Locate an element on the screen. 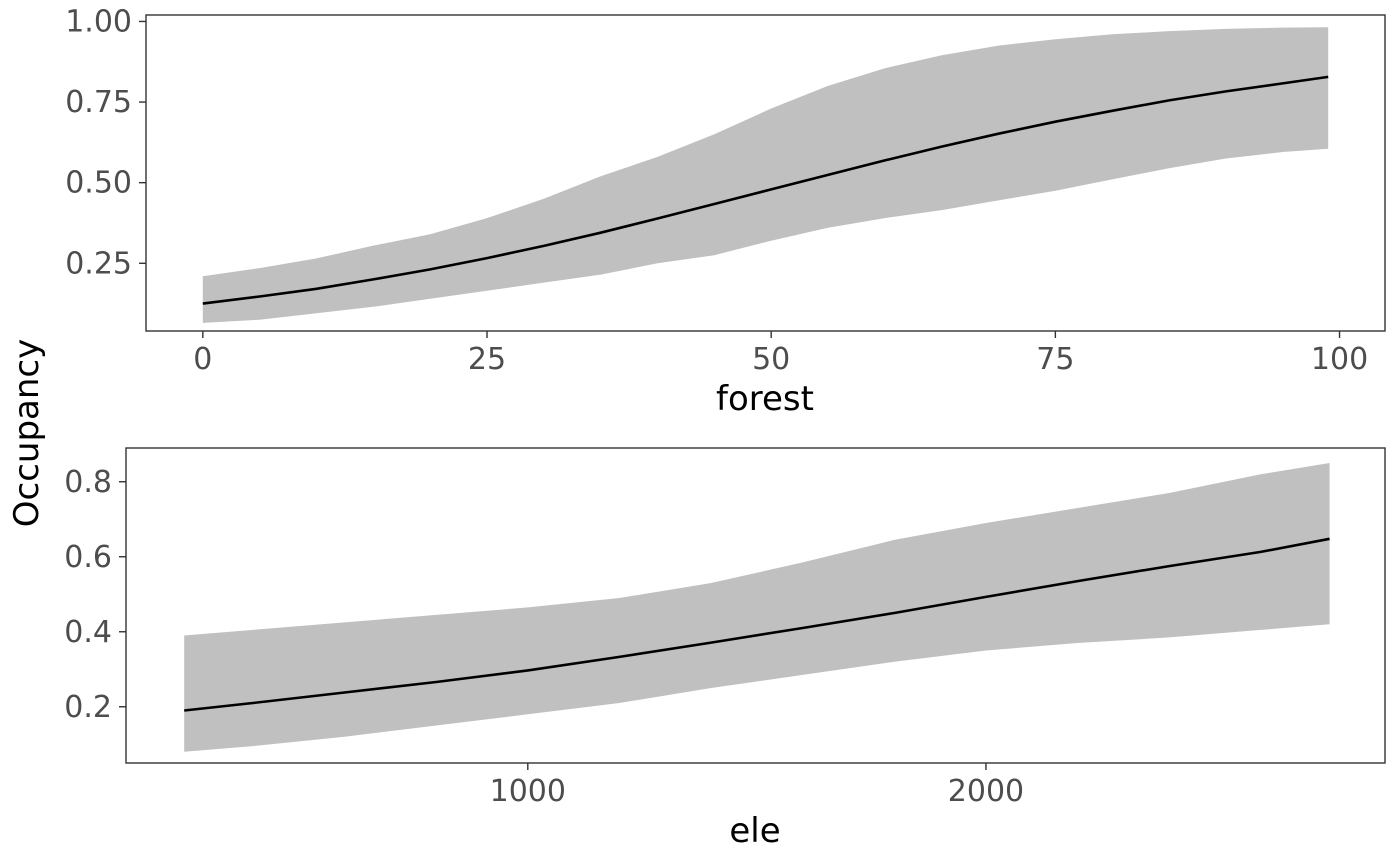 This screenshot has width=1400, height=865. x-axis-title-forest: forest is located at coordinates (765, 399).